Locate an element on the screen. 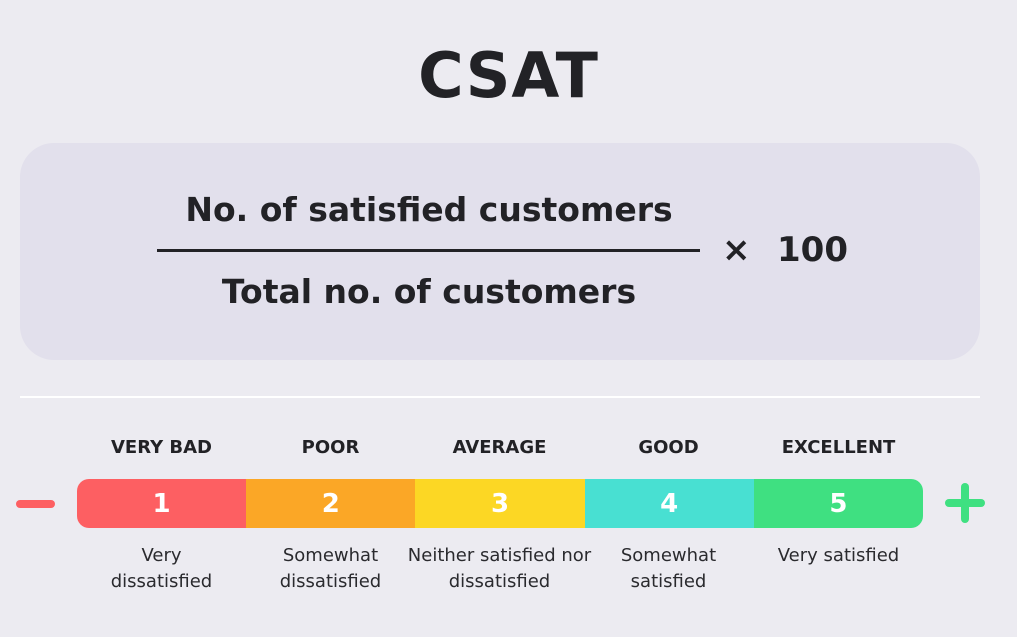 This screenshot has height=637, width=1017. minus-icon is located at coordinates (35, 504).